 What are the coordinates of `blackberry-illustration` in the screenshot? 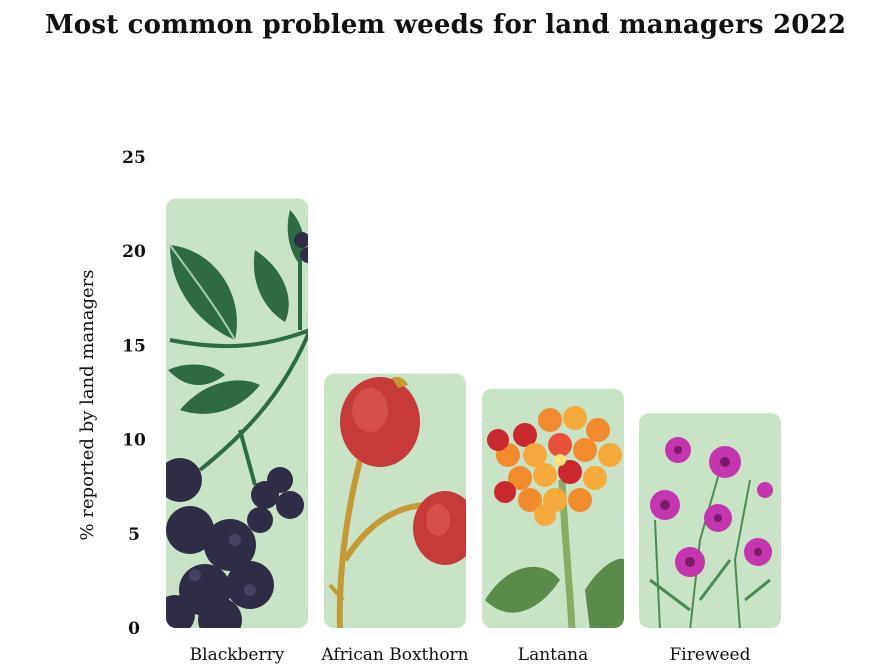 It's located at (237, 419).